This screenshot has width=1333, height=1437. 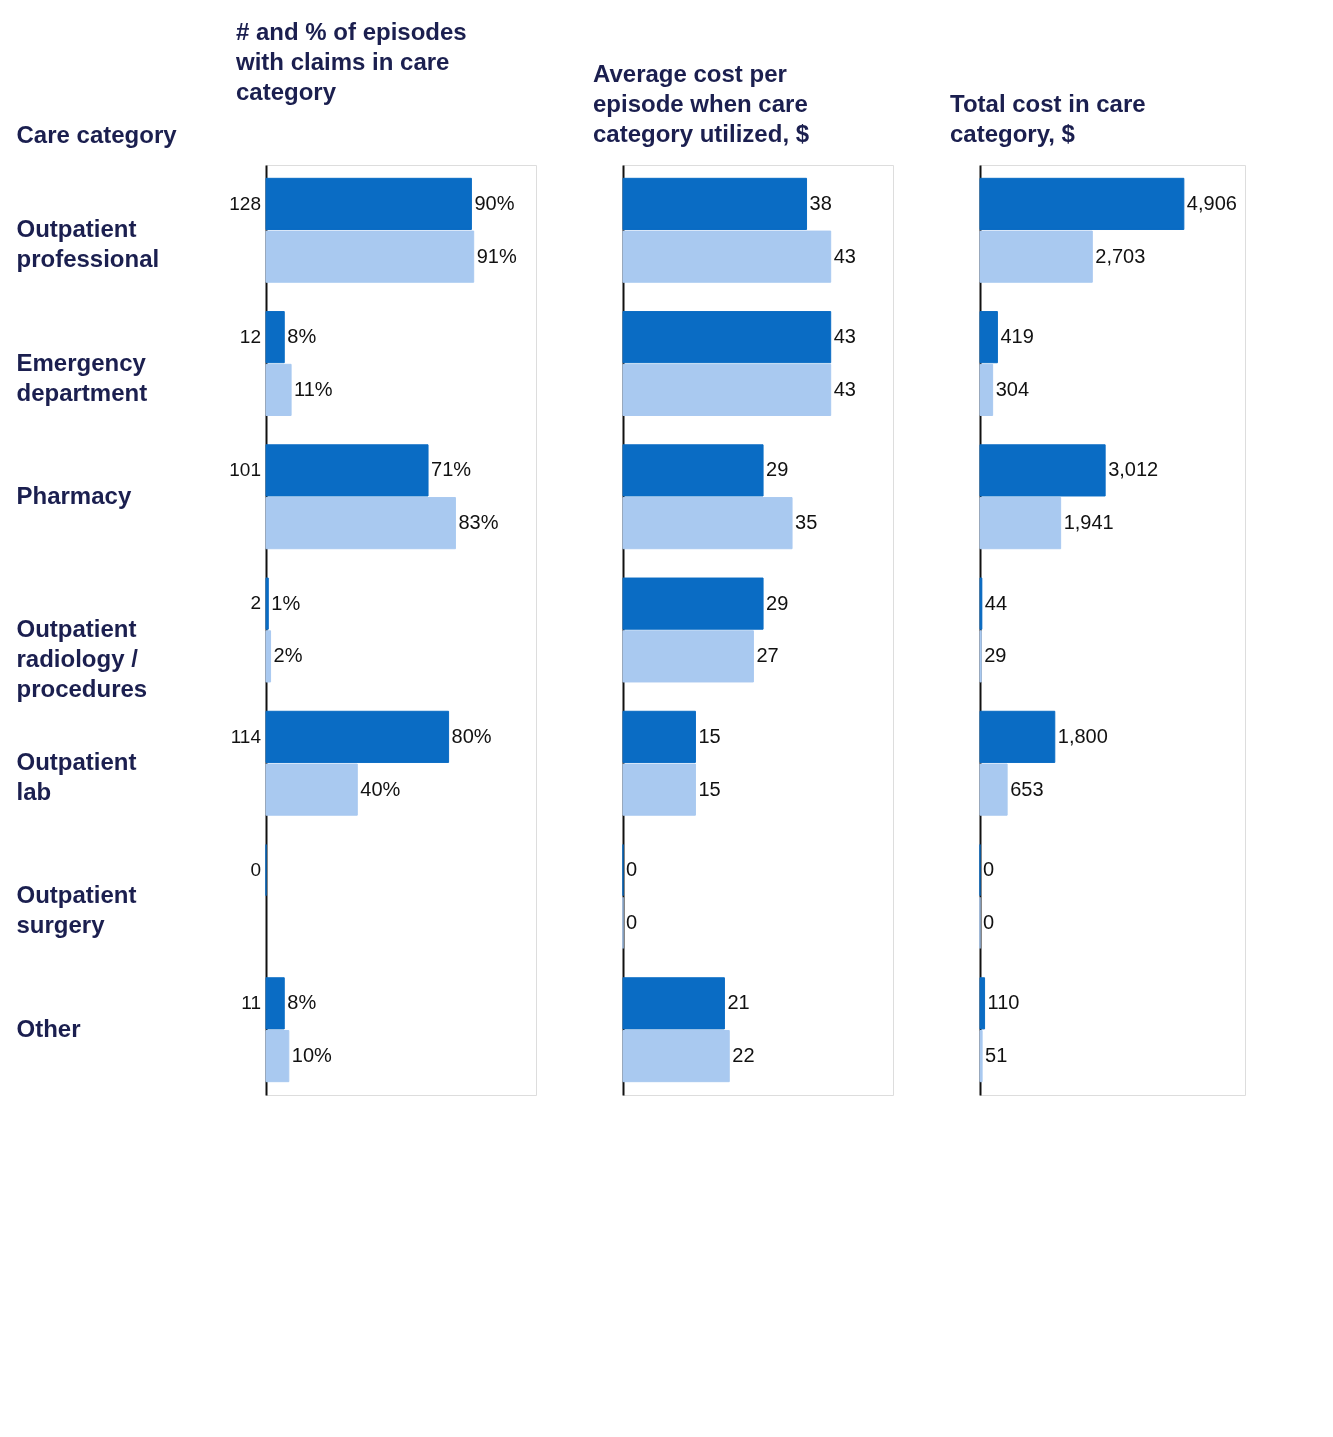 I want to click on data-label: 51, so click(x=996, y=1055).